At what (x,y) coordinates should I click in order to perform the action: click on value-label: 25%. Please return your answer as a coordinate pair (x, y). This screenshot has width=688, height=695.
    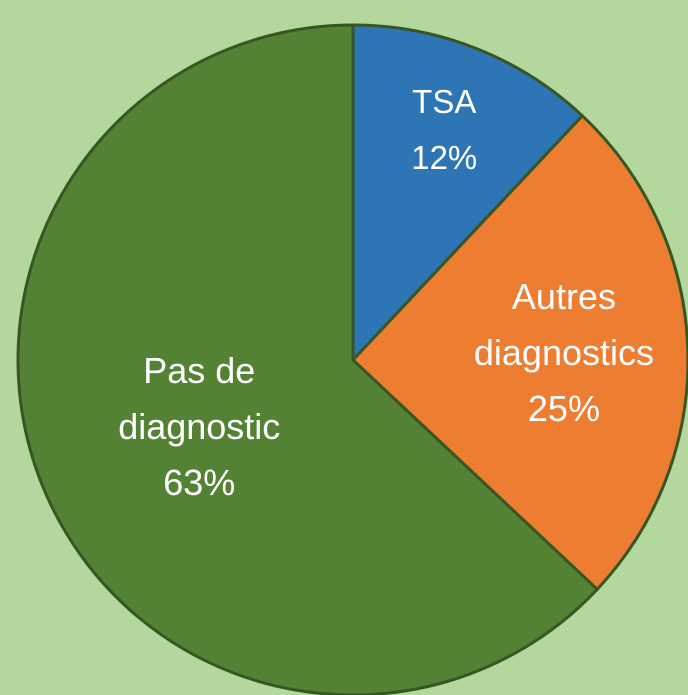
    Looking at the image, I should click on (563, 409).